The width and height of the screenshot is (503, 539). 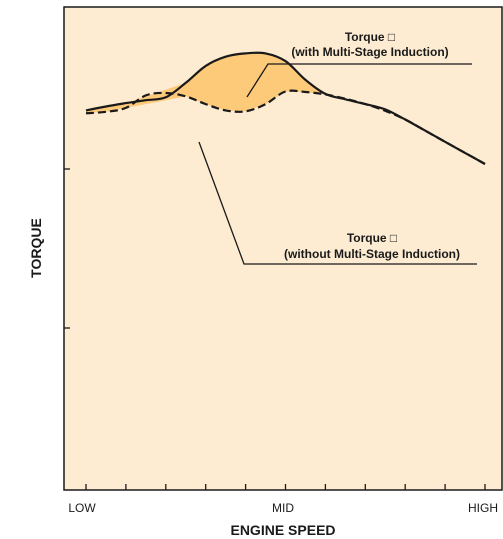 I want to click on annotation-with-line2: (with Multi-Stage Induction), so click(x=369, y=52).